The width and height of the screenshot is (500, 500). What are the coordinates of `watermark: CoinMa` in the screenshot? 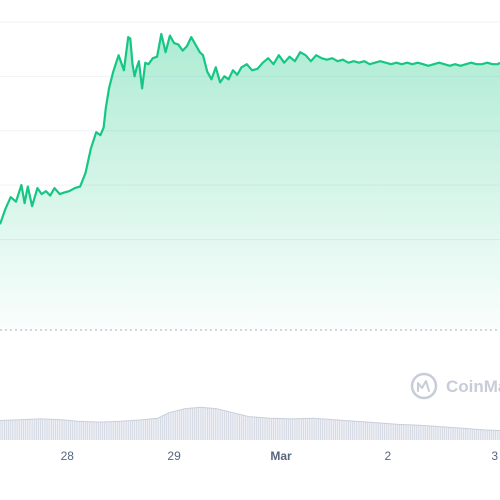 It's located at (455, 386).